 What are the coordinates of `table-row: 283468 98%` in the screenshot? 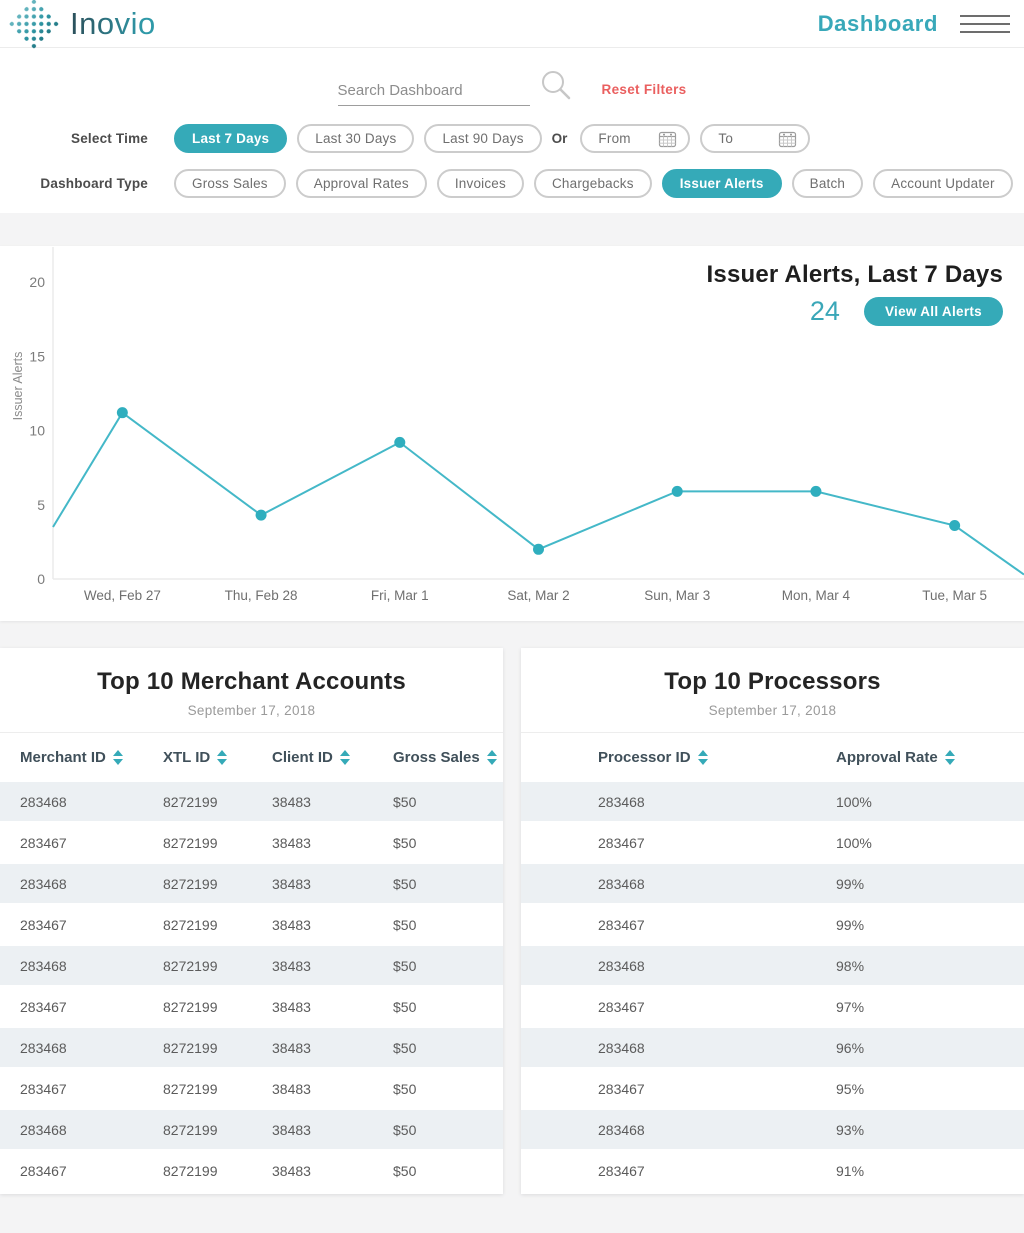 It's located at (772, 966).